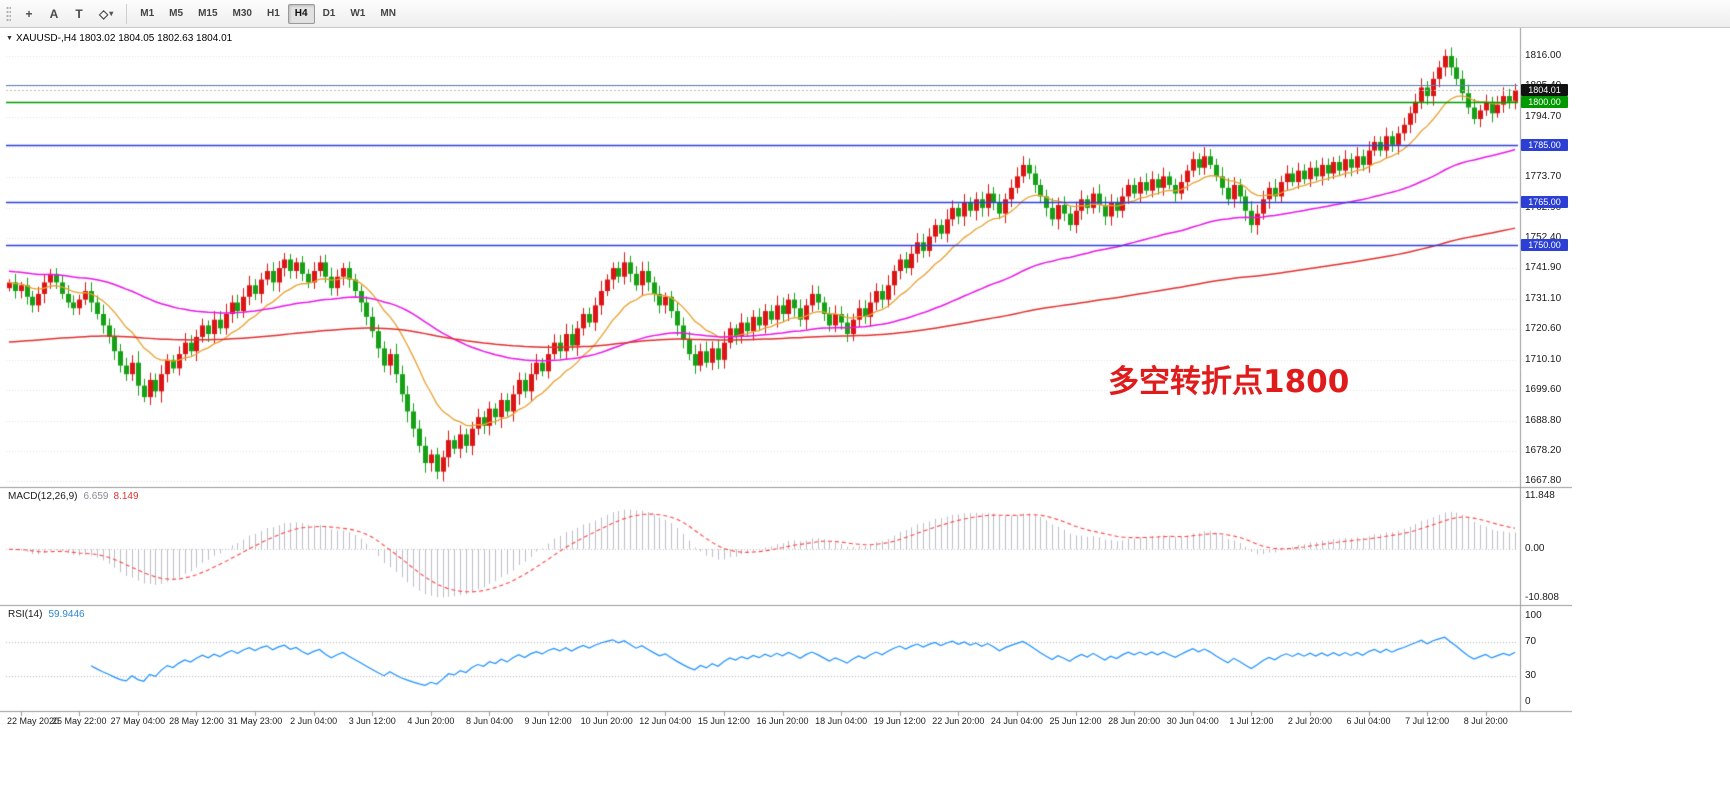 This screenshot has width=1730, height=800. What do you see at coordinates (66, 614) in the screenshot?
I see `rsi-value: 59.9446` at bounding box center [66, 614].